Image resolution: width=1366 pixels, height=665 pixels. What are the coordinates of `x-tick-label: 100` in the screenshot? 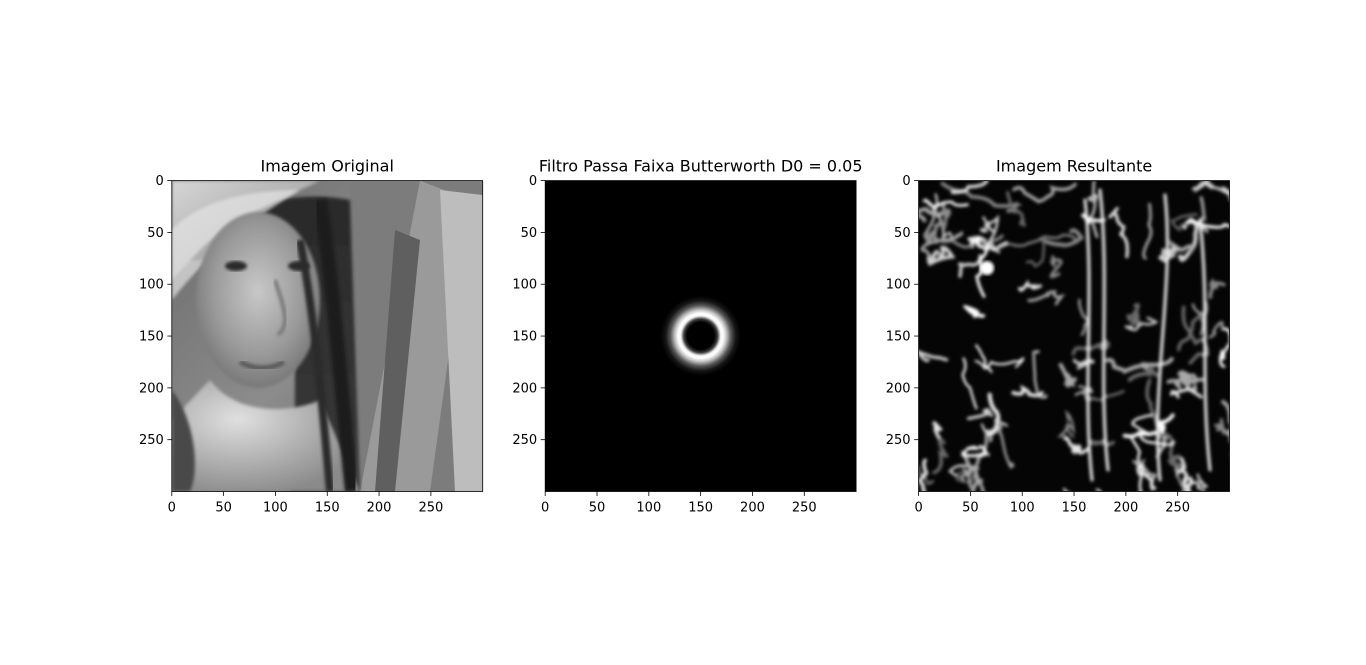 It's located at (1022, 508).